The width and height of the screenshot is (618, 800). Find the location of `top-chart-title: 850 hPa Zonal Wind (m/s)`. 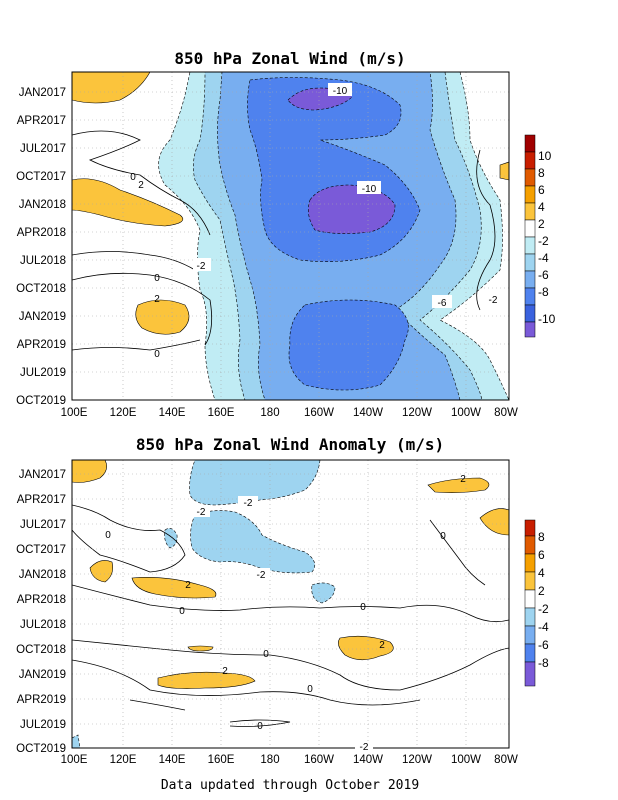

top-chart-title: 850 hPa Zonal Wind (m/s) is located at coordinates (289, 58).